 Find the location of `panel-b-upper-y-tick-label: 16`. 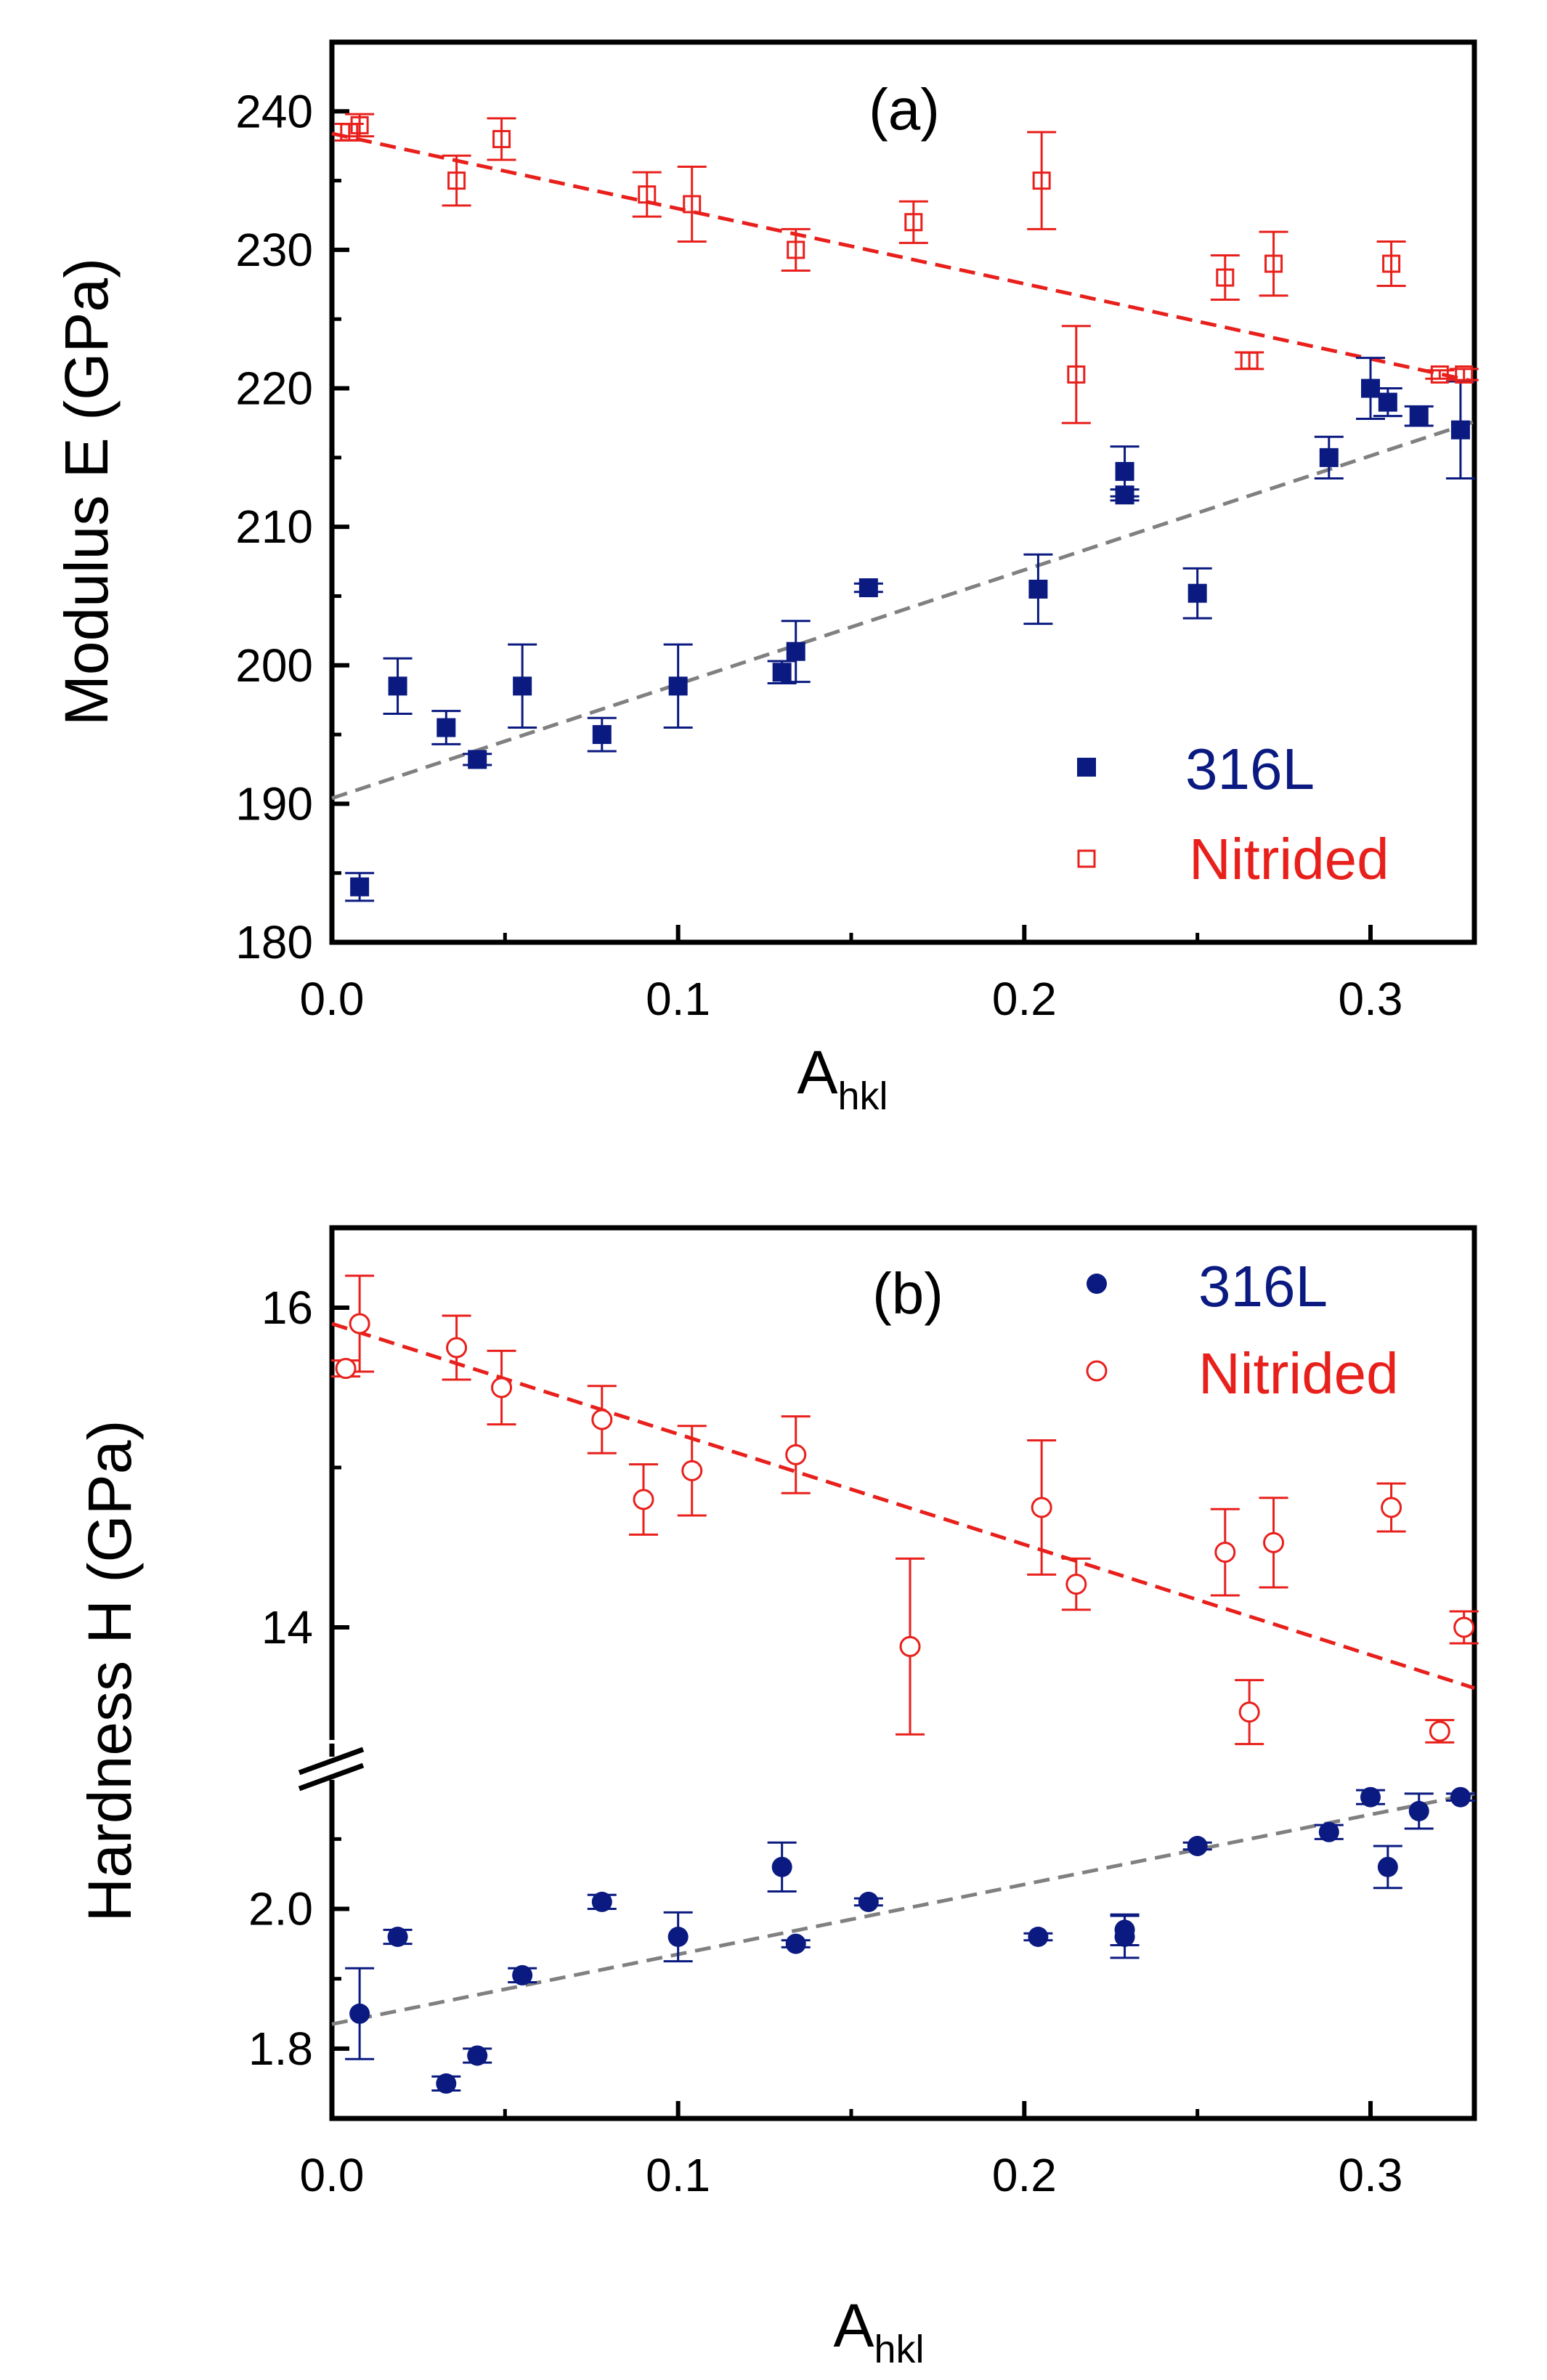

panel-b-upper-y-tick-label: 16 is located at coordinates (287, 1308).